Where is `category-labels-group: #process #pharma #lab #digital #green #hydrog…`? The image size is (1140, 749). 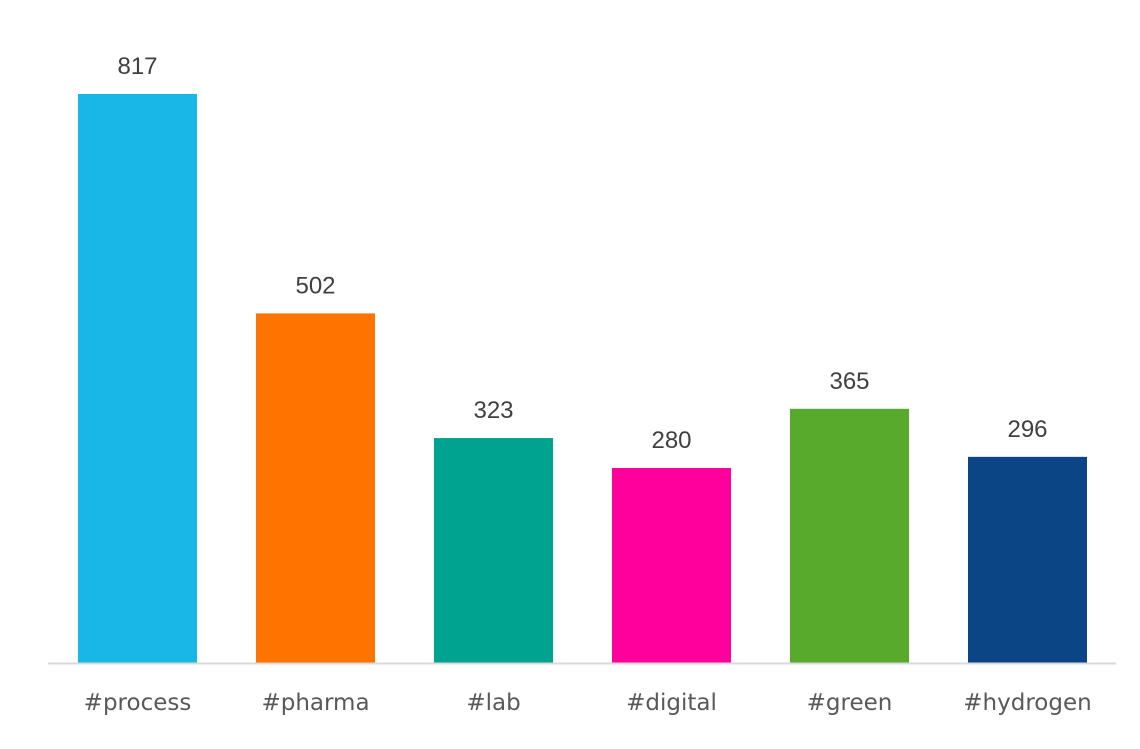 category-labels-group: #process #pharma #lab #digital #green #hydrog… is located at coordinates (588, 703).